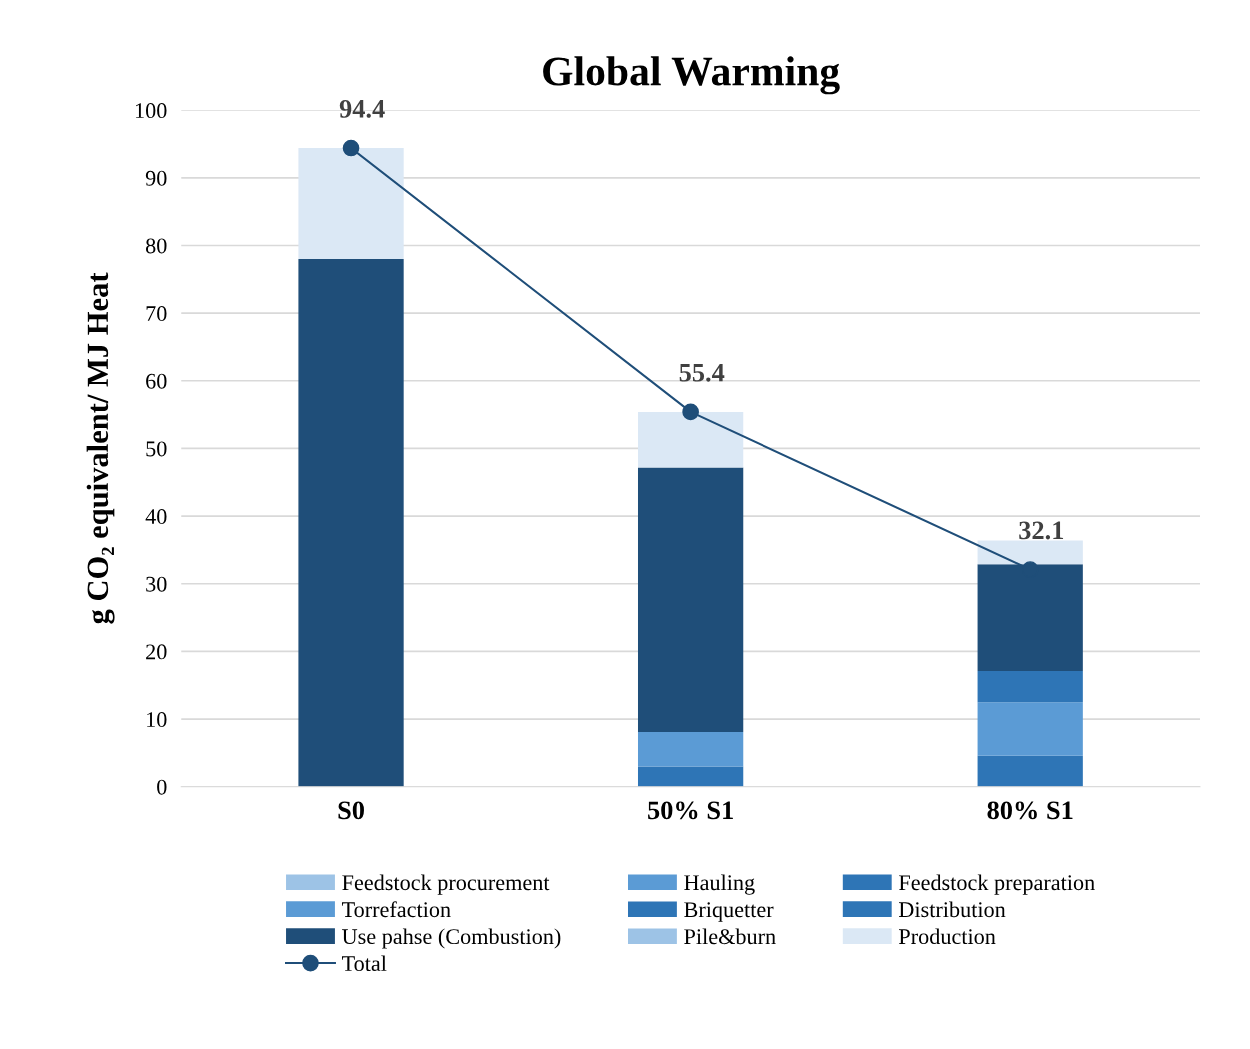  I want to click on legend-label: Total, so click(364, 963).